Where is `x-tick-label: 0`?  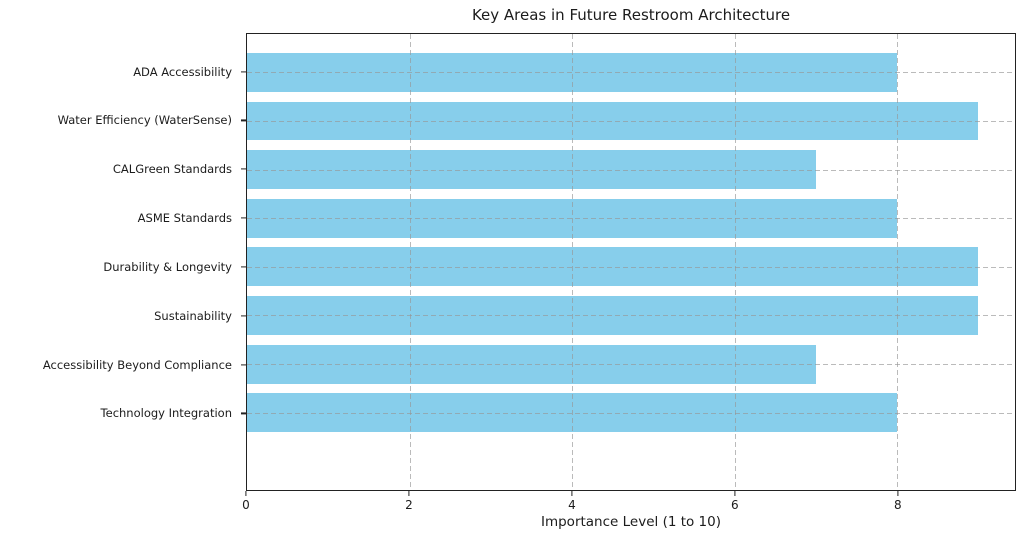
x-tick-label: 0 is located at coordinates (246, 505).